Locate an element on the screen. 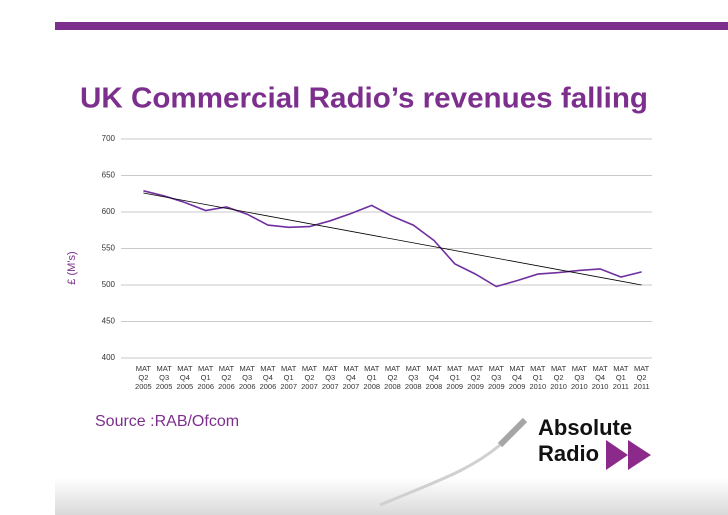 The height and width of the screenshot is (515, 728). y-tick-label: 550 is located at coordinates (109, 248).